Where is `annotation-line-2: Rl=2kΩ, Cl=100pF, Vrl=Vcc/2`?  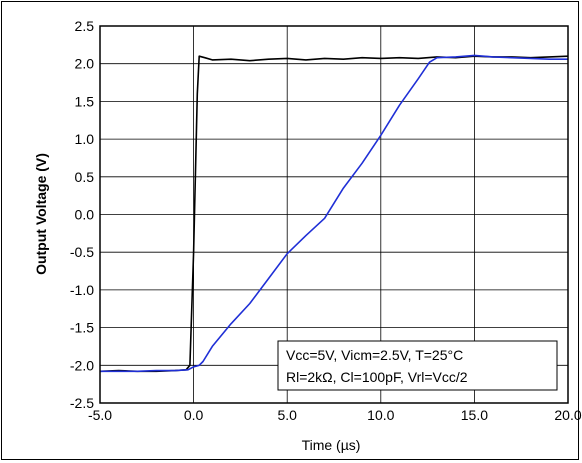 annotation-line-2: Rl=2kΩ, Cl=100pF, Vrl=Vcc/2 is located at coordinates (377, 377).